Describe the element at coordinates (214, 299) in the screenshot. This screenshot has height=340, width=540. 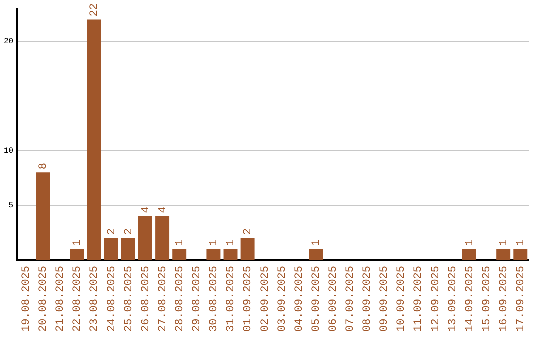
I see `x-tick-label: 30.08.2025` at that location.